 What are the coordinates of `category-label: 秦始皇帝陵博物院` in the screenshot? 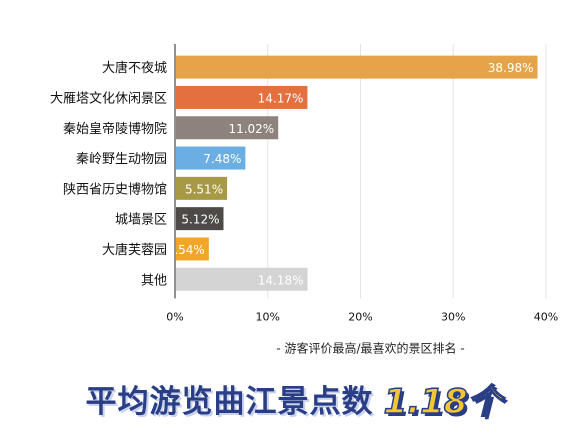 It's located at (115, 129).